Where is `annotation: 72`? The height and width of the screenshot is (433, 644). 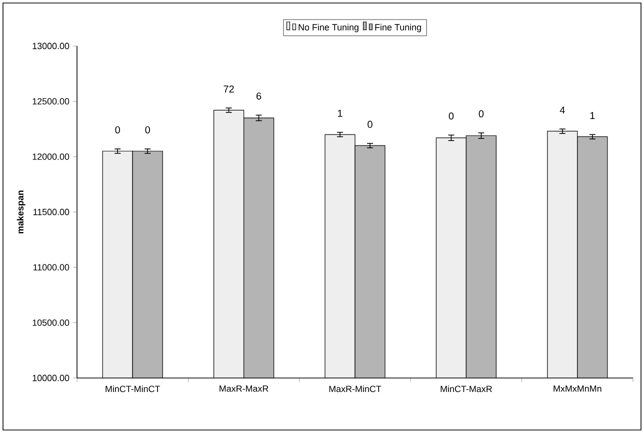 annotation: 72 is located at coordinates (229, 88).